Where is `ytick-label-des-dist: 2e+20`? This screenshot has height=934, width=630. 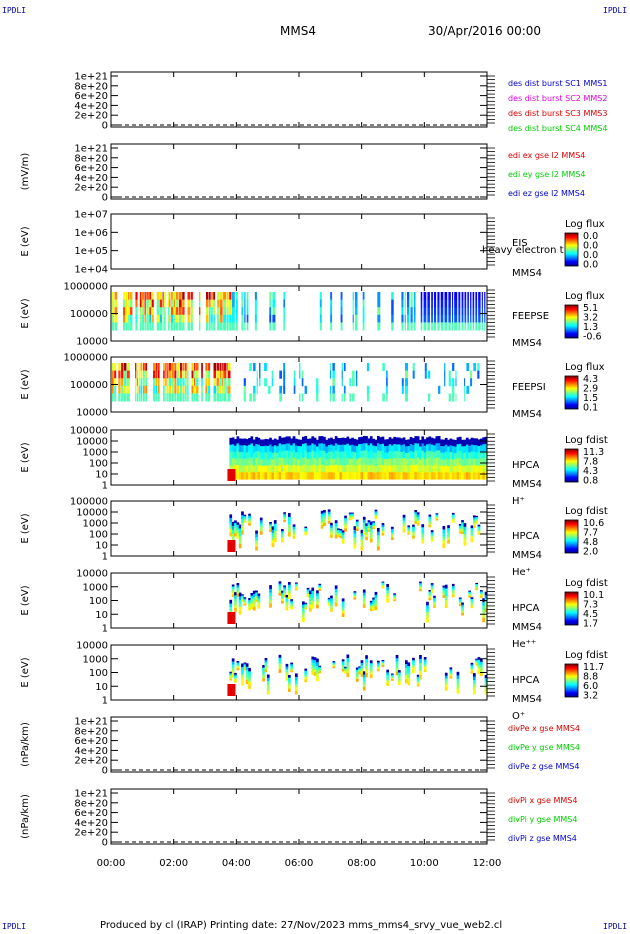
ytick-label-des-dist: 2e+20 is located at coordinates (91, 116).